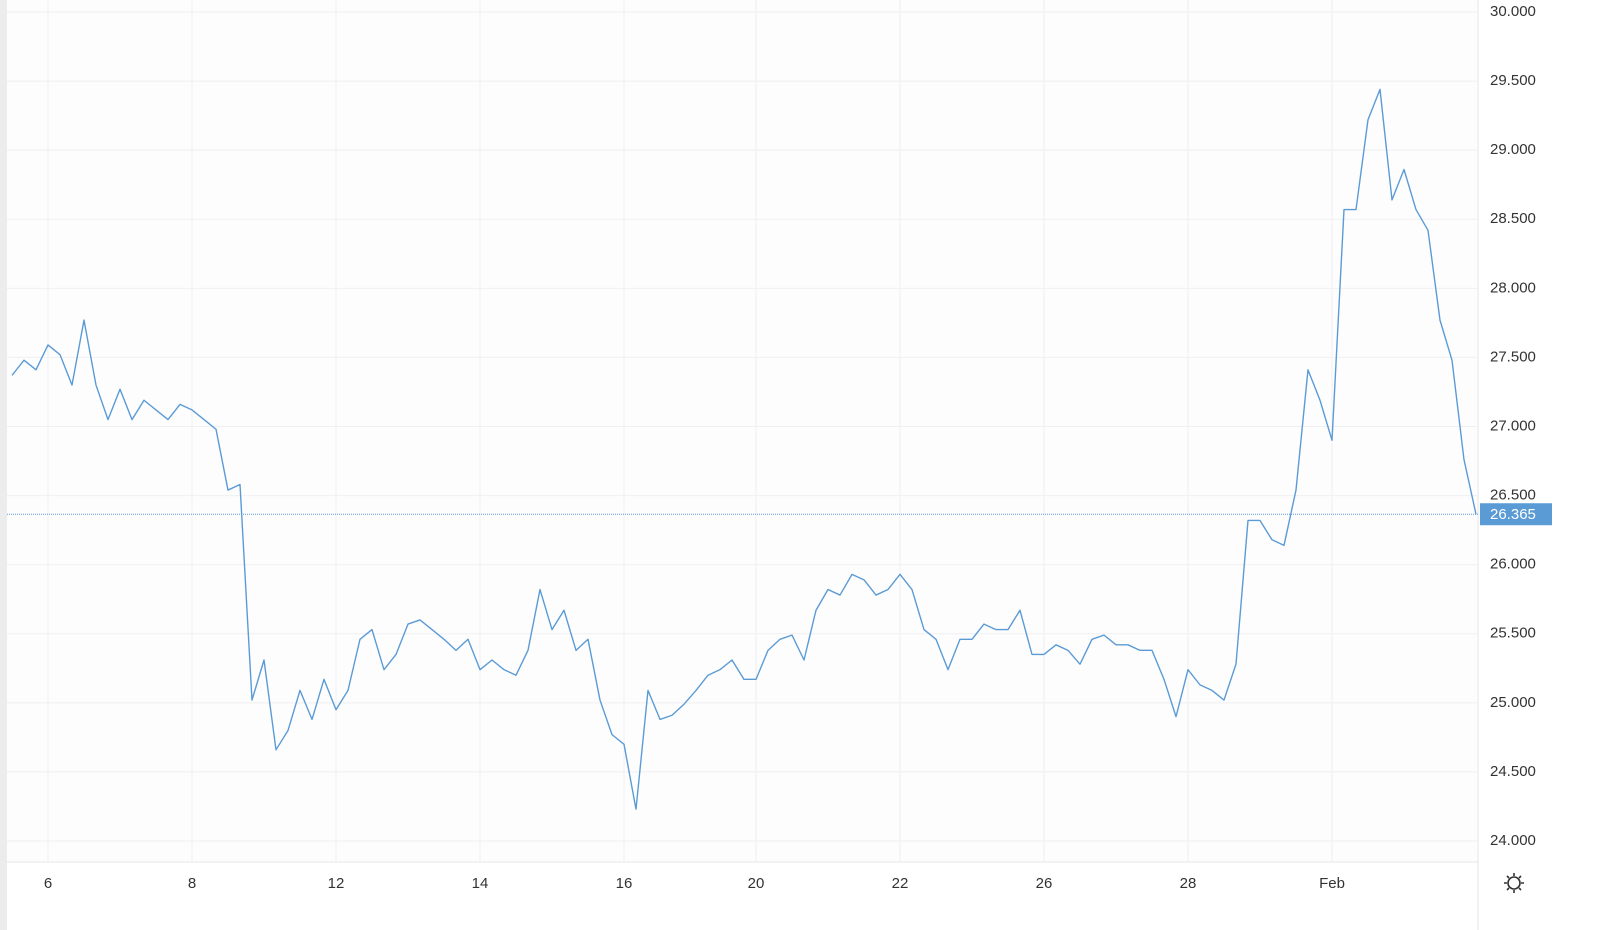 The height and width of the screenshot is (930, 1600). What do you see at coordinates (1332, 883) in the screenshot?
I see `x-tick-label: Feb` at bounding box center [1332, 883].